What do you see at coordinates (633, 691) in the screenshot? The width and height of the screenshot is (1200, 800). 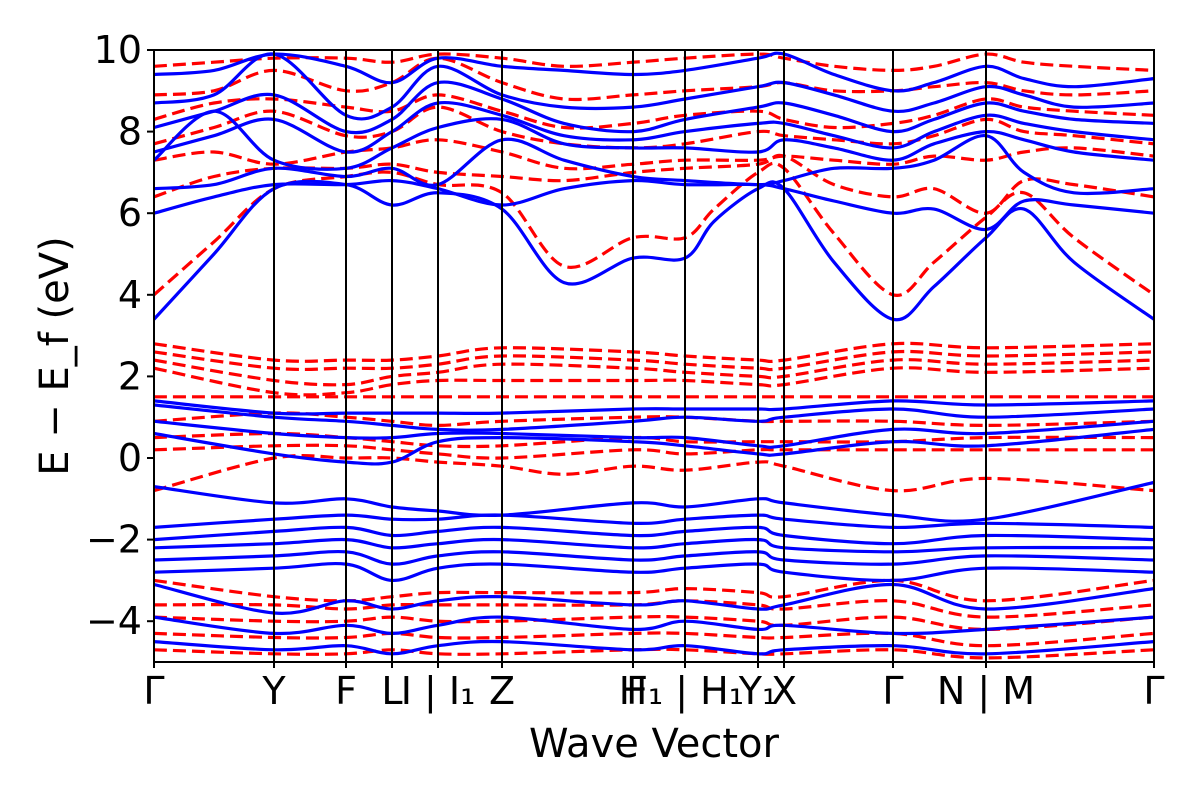 I see `x-tick-label: H` at bounding box center [633, 691].